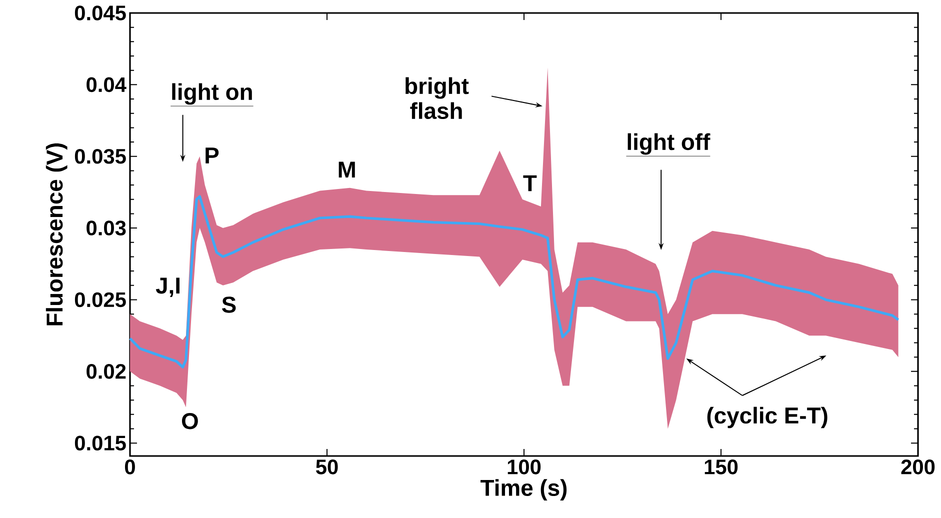  Describe the element at coordinates (669, 144) in the screenshot. I see `annotation: light off` at that location.